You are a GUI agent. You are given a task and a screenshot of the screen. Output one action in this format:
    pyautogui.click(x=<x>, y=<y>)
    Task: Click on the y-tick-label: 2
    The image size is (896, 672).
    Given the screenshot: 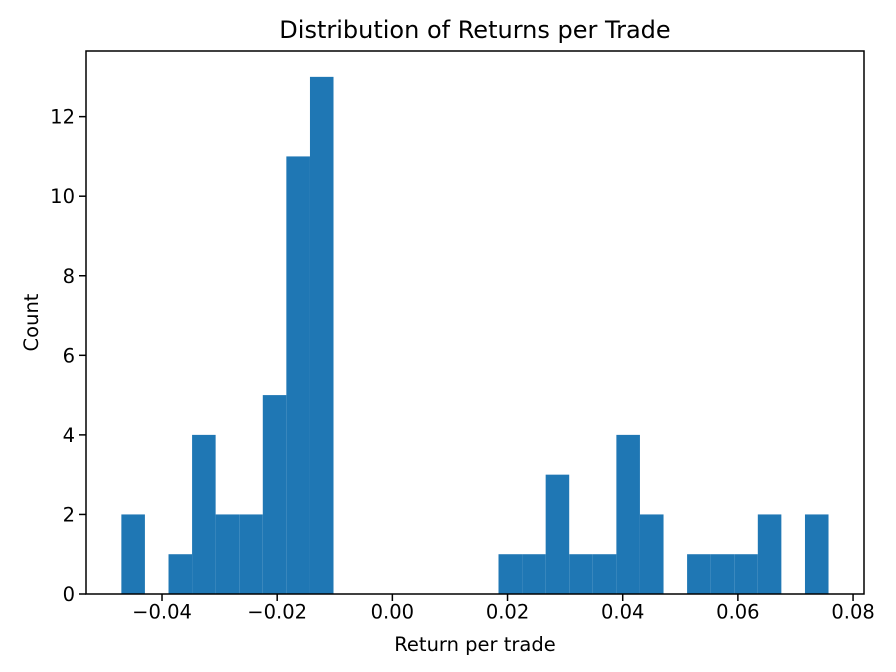 What is the action you would take?
    pyautogui.click(x=69, y=514)
    